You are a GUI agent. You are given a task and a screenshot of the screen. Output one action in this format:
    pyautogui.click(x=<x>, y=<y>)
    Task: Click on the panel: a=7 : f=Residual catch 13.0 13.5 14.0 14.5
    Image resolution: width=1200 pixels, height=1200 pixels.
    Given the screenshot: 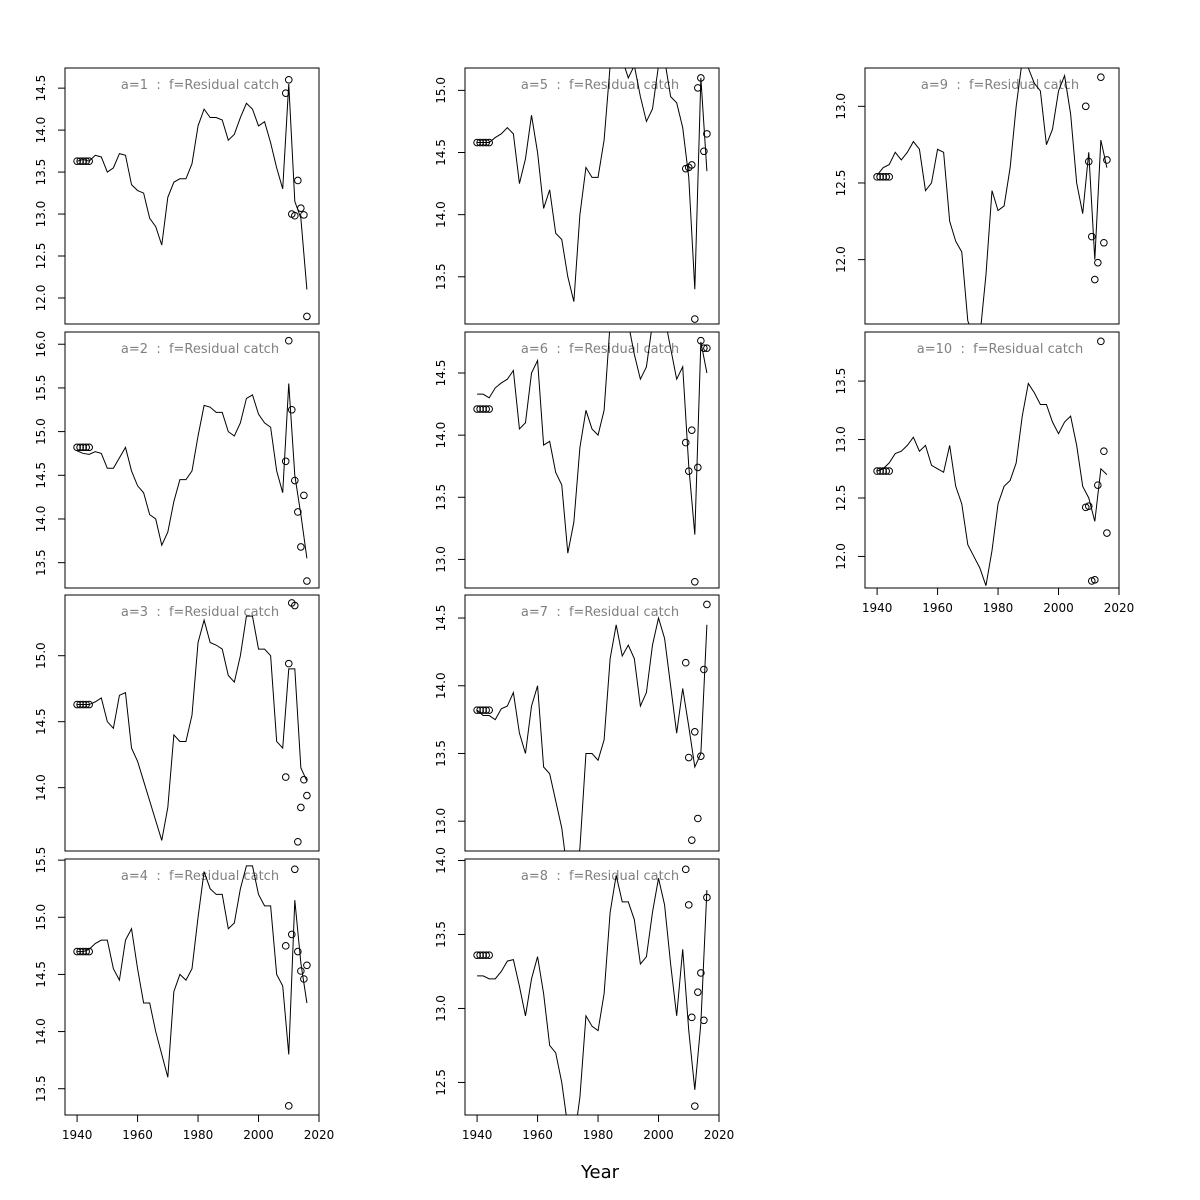 What is the action you would take?
    pyautogui.click(x=577, y=723)
    